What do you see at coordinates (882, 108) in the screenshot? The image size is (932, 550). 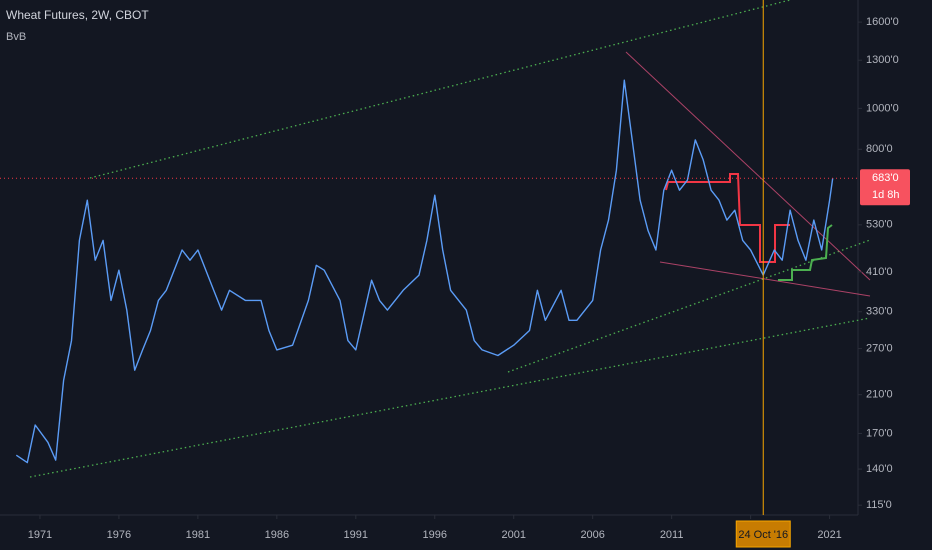 I see `y-tick-label: 1000'0` at bounding box center [882, 108].